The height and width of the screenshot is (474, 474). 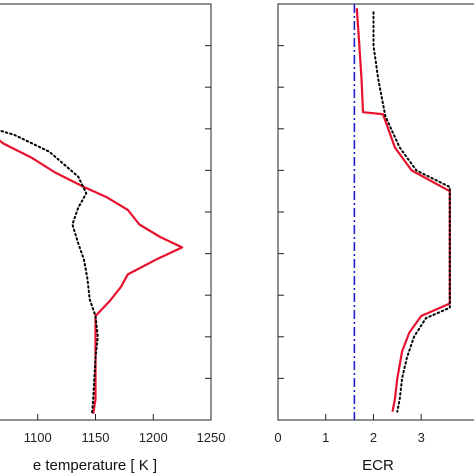 I want to click on chart-1-x-axis-label: e temperature [ K ], so click(x=95, y=465).